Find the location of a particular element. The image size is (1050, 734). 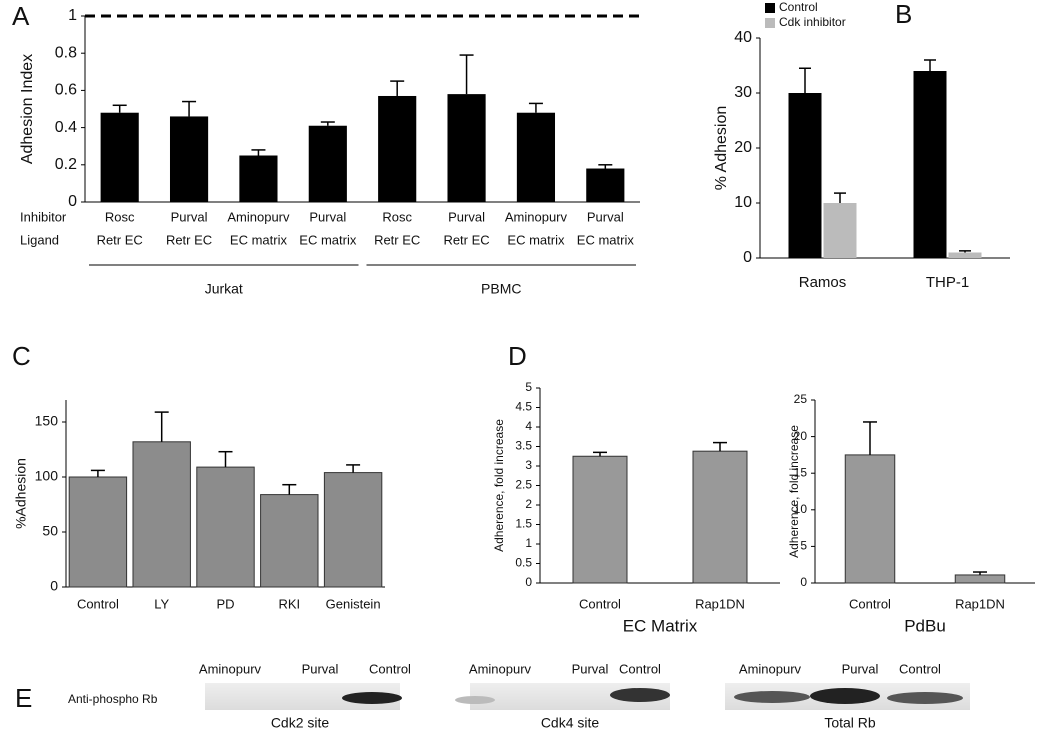

legend-label: Cdk inhibitor is located at coordinates (812, 22).